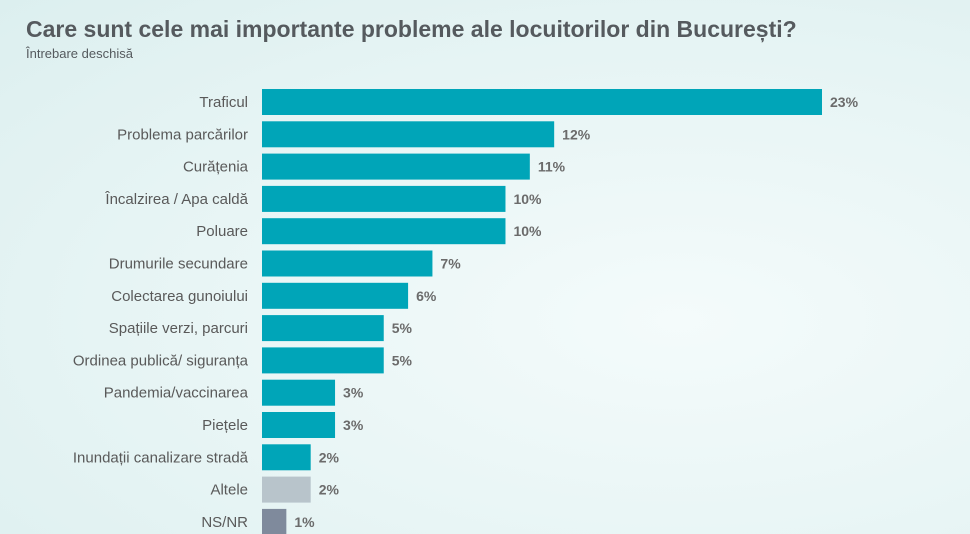 This screenshot has width=970, height=534. Describe the element at coordinates (224, 522) in the screenshot. I see `category-label: NS/NR` at that location.